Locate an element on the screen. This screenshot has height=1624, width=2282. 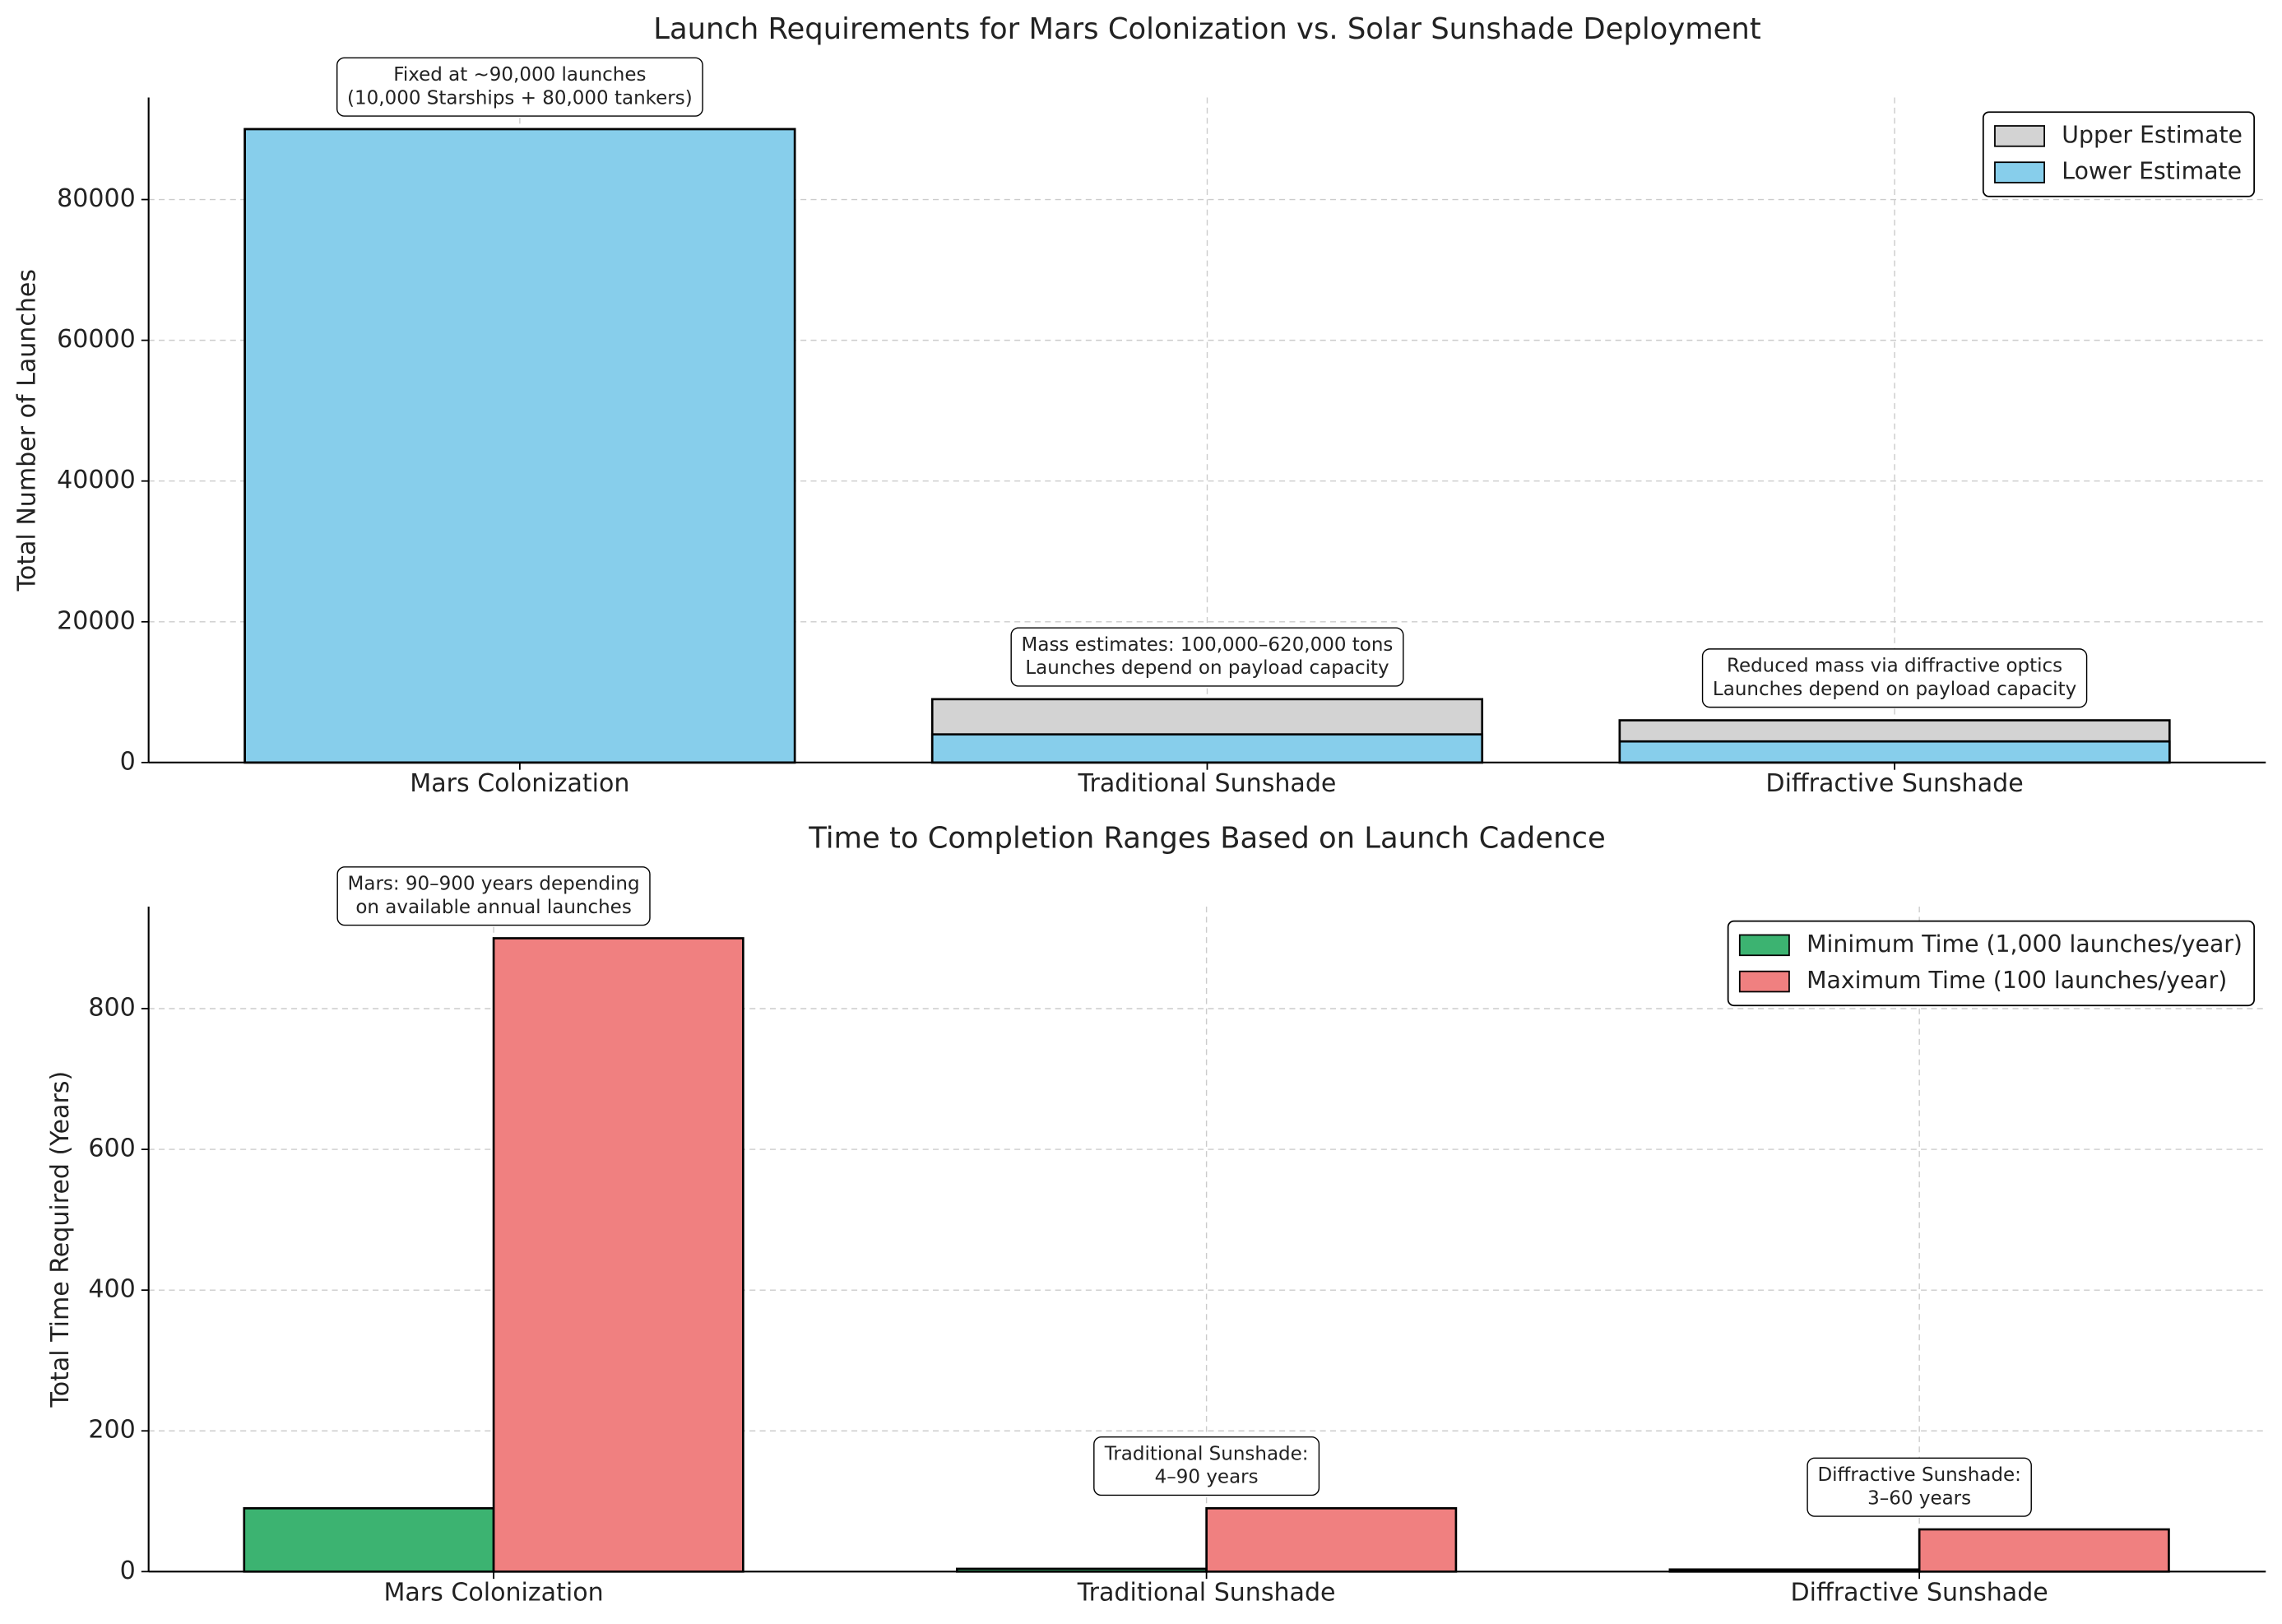
annotation: Traditional Sunshade: 4–90 years is located at coordinates (1207, 1466).